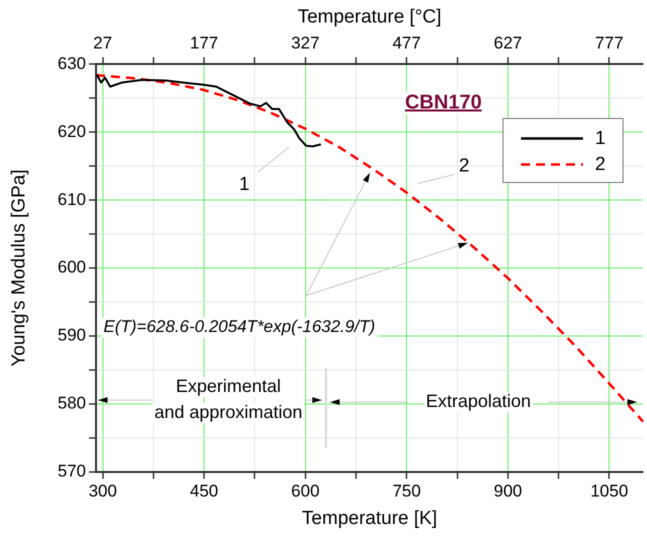 This screenshot has height=536, width=647. What do you see at coordinates (305, 491) in the screenshot?
I see `x-tick-label: 600` at bounding box center [305, 491].